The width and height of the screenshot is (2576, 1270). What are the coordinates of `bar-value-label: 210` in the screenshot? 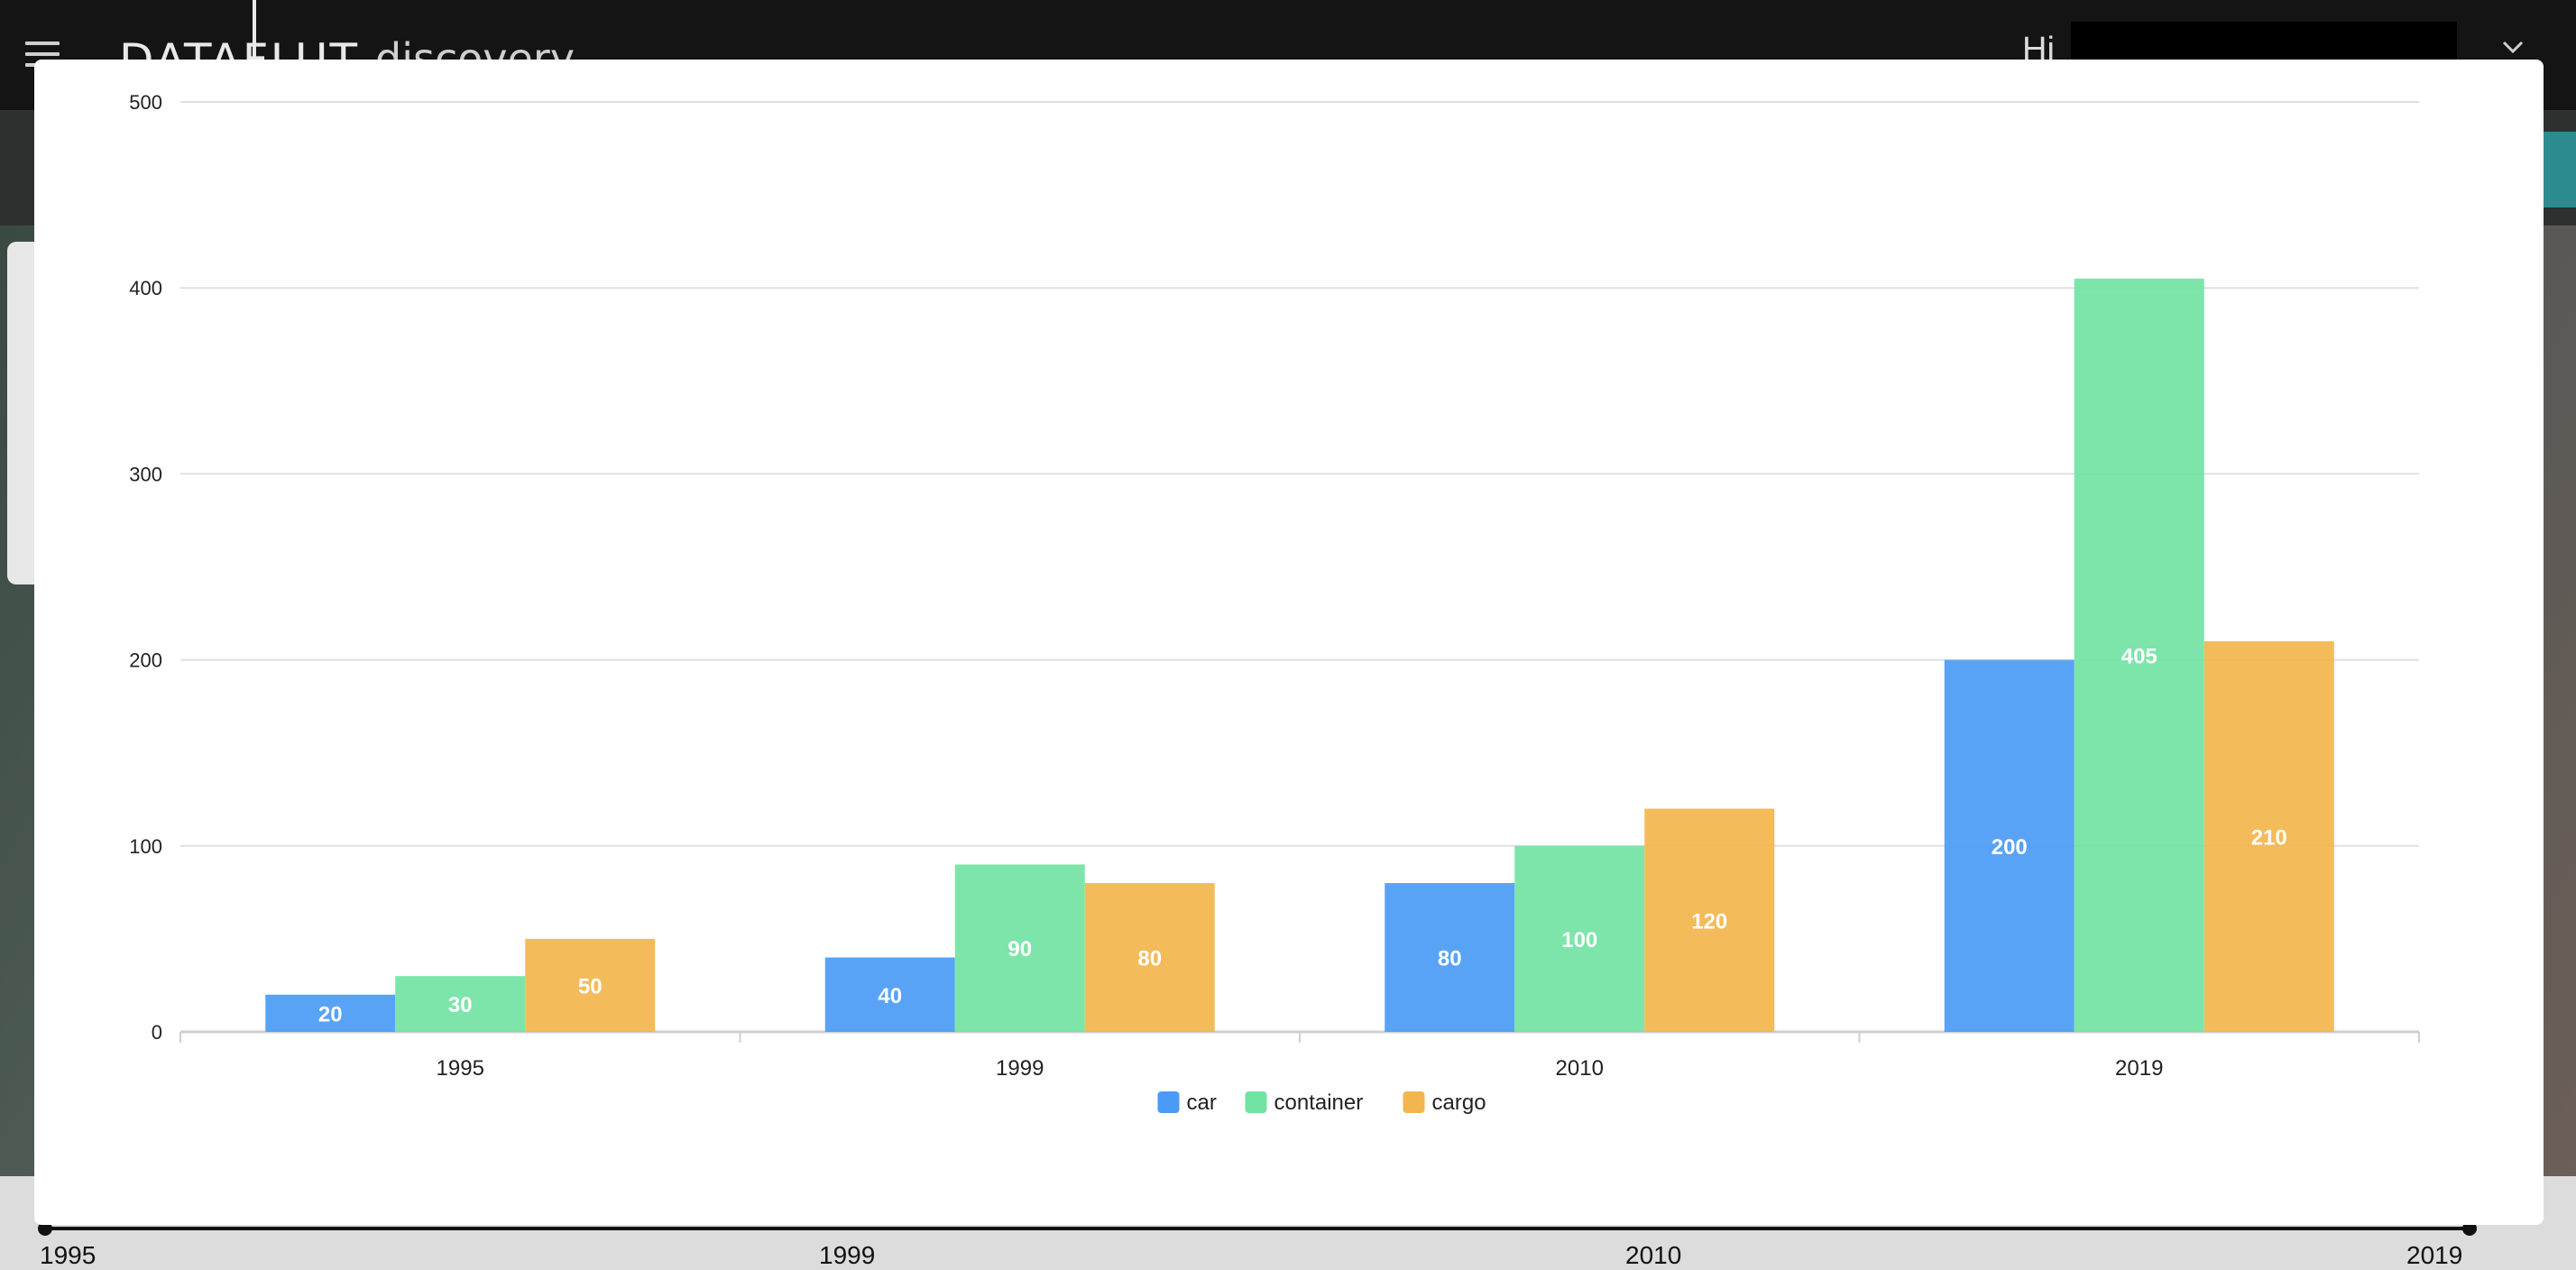 It's located at (2269, 837).